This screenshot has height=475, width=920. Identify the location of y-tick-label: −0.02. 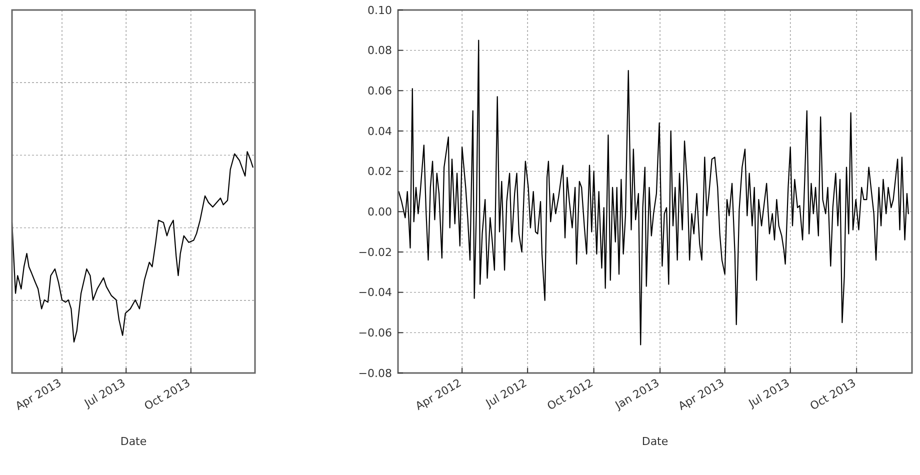
(375, 252).